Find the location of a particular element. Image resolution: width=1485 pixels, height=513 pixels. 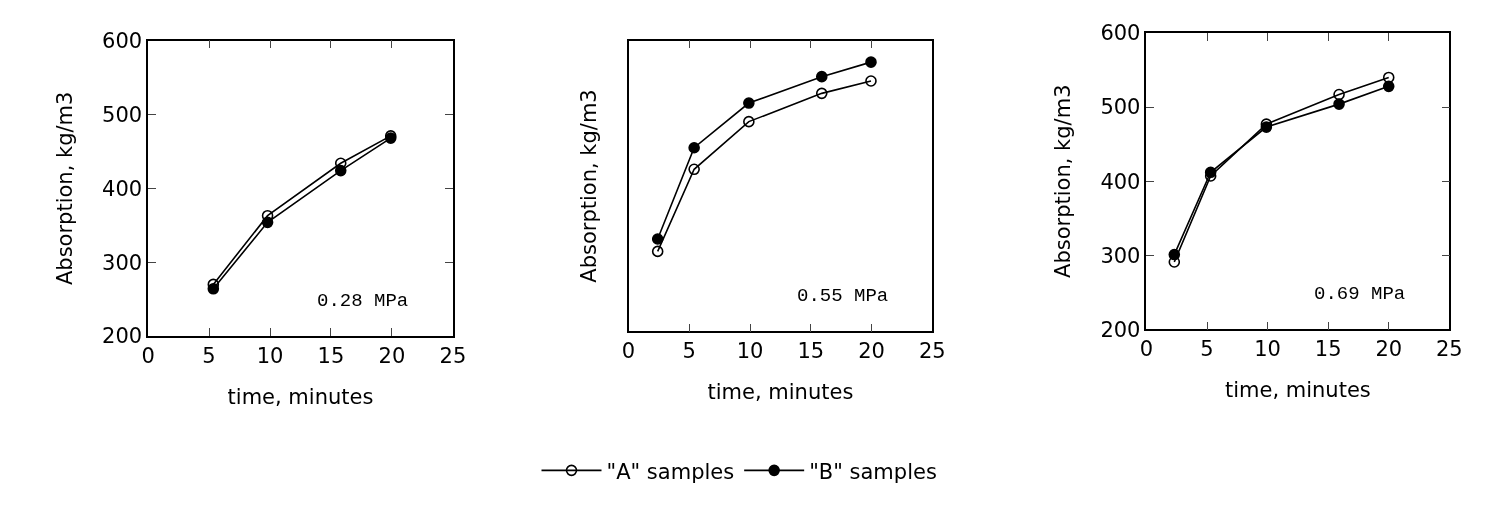

annotation: 0.28 MPa is located at coordinates (363, 301).